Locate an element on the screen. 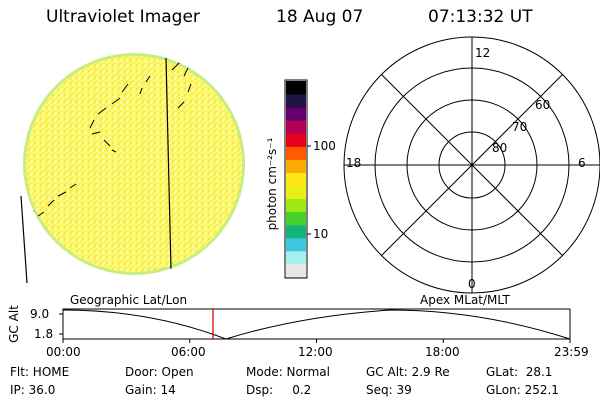 Image resolution: width=600 pixels, height=400 pixels. info-gain: Gain: 14 is located at coordinates (150, 390).